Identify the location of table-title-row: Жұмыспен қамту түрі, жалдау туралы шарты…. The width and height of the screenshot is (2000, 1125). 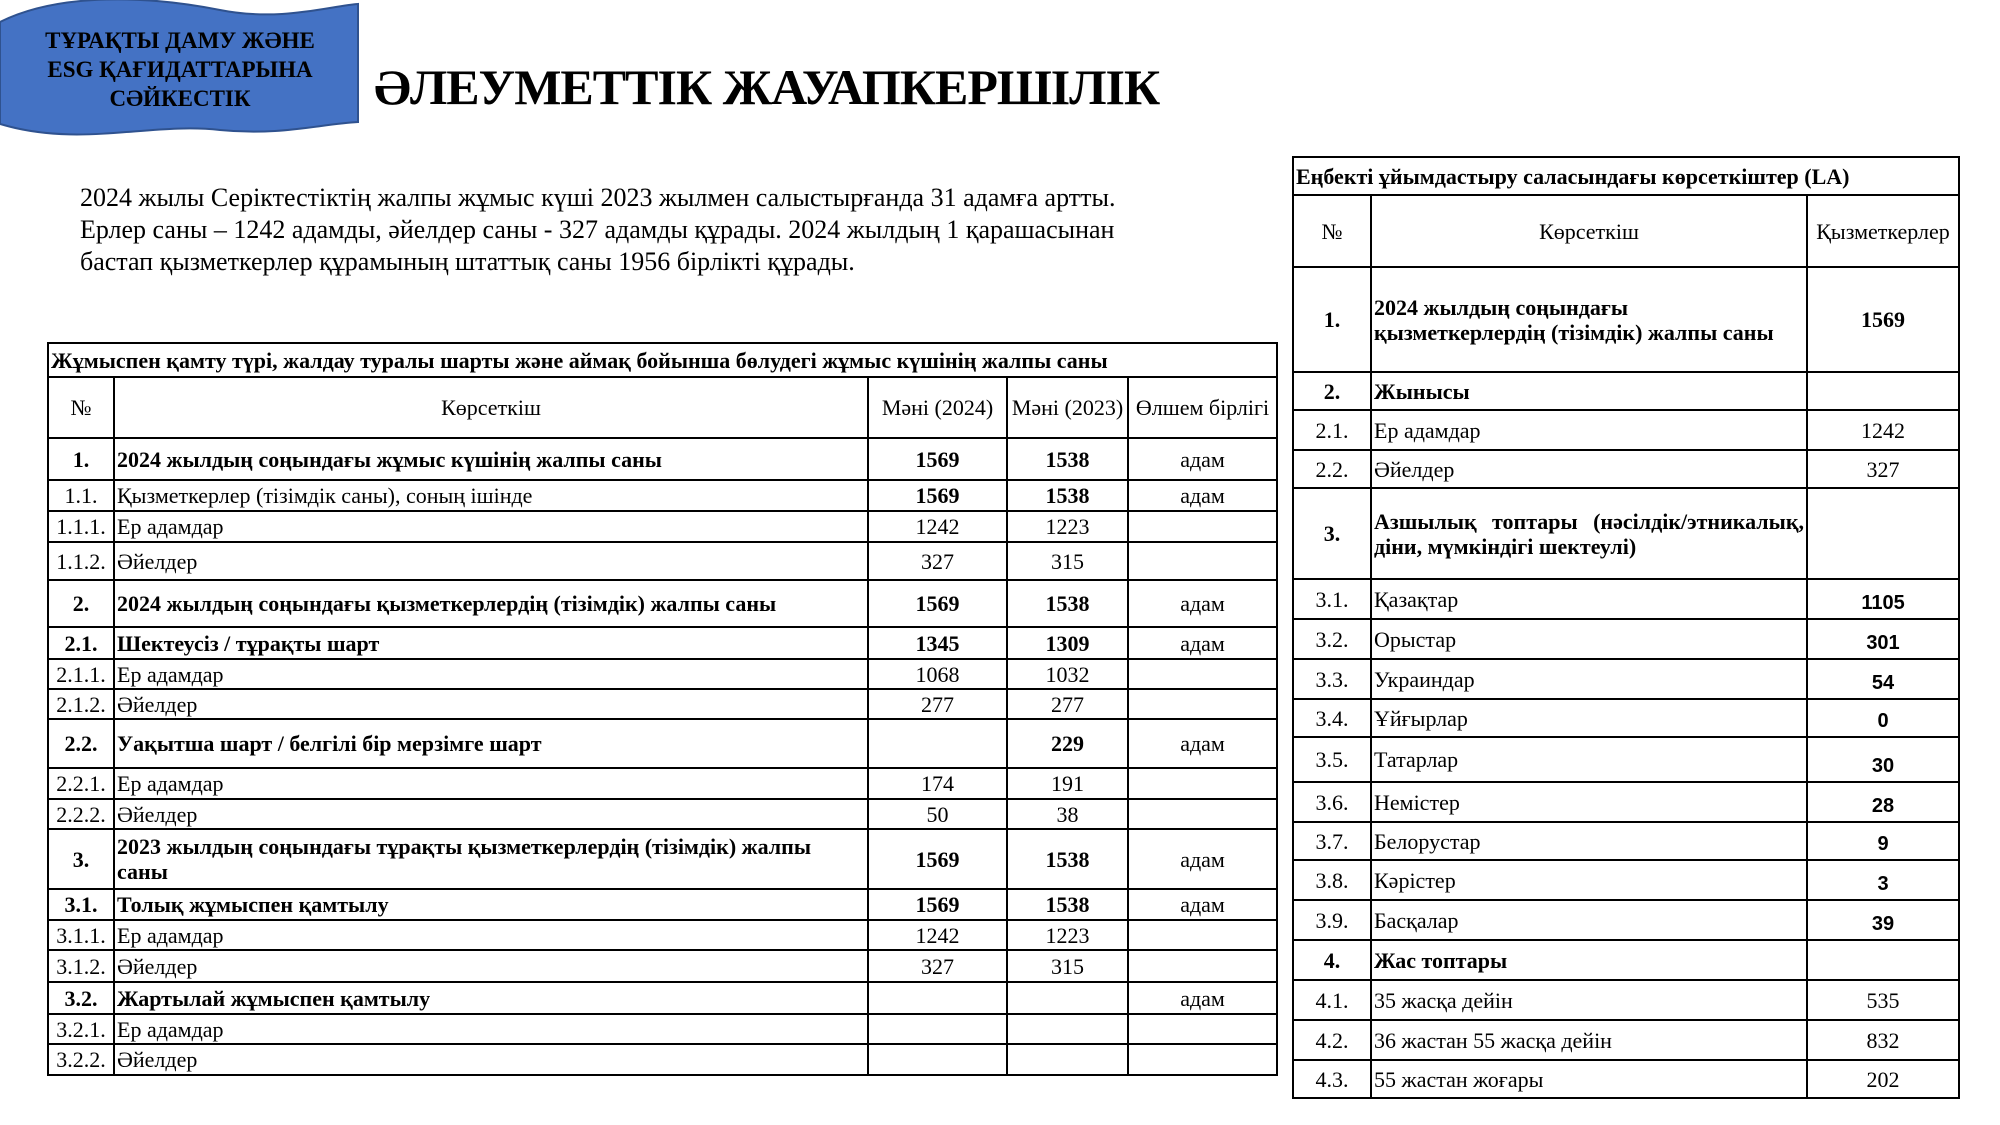
(662, 360).